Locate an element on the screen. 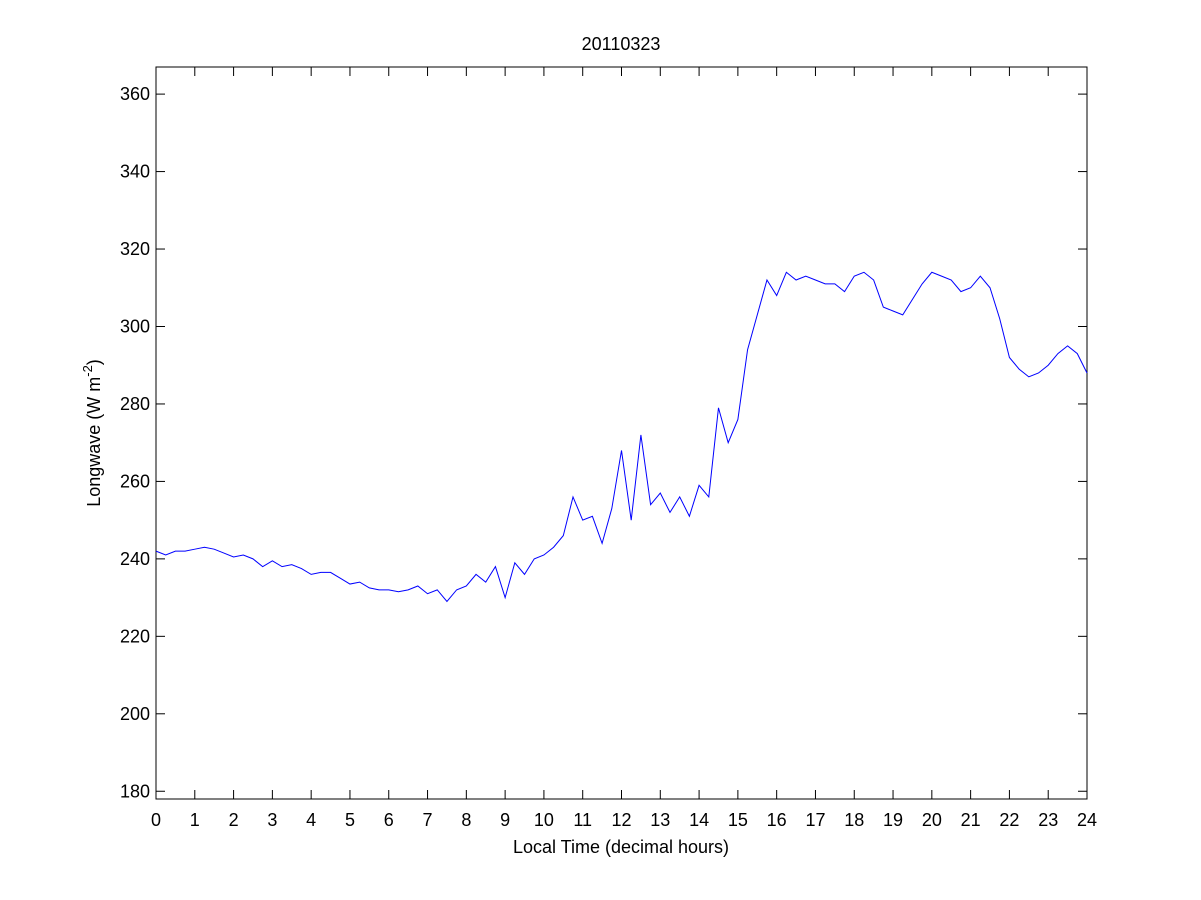 This screenshot has width=1201, height=900. x-tick-label: 19 is located at coordinates (893, 820).